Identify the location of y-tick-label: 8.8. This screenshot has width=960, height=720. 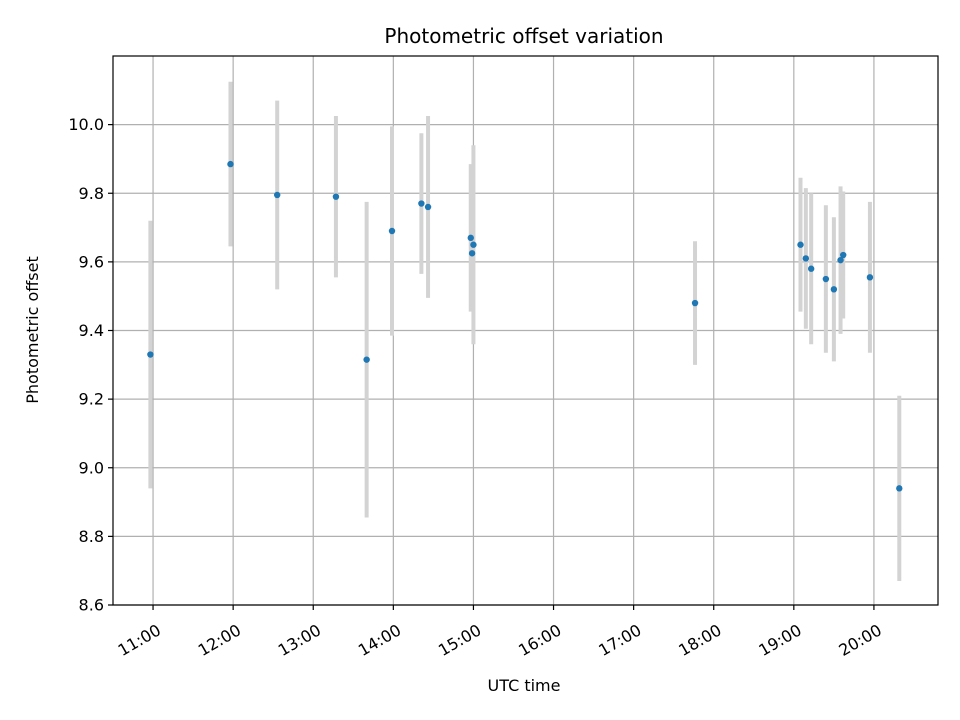
(91, 536).